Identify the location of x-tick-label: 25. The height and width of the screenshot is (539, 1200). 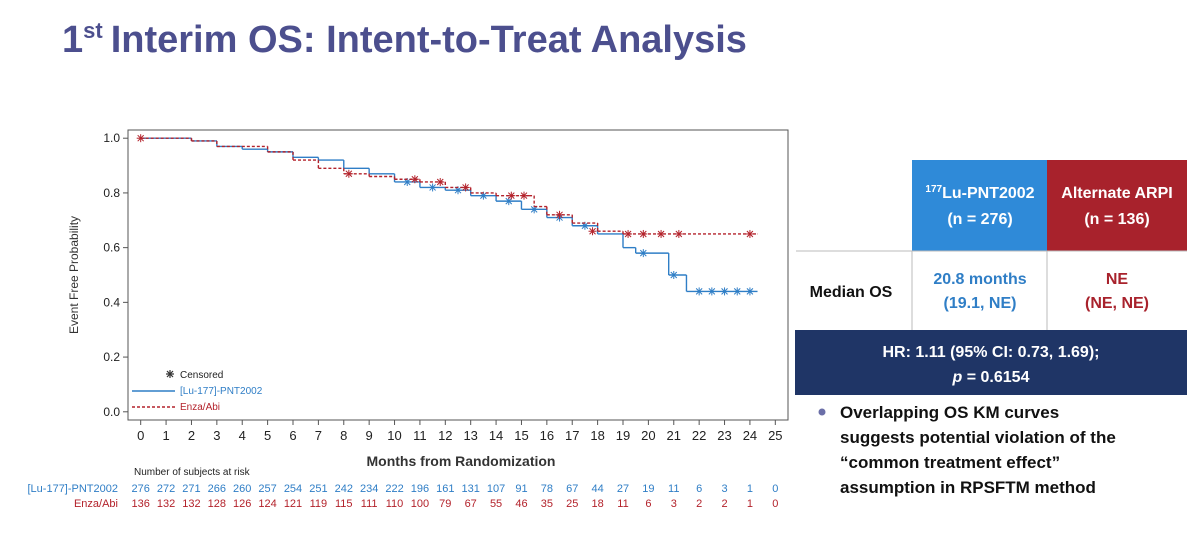
(775, 435).